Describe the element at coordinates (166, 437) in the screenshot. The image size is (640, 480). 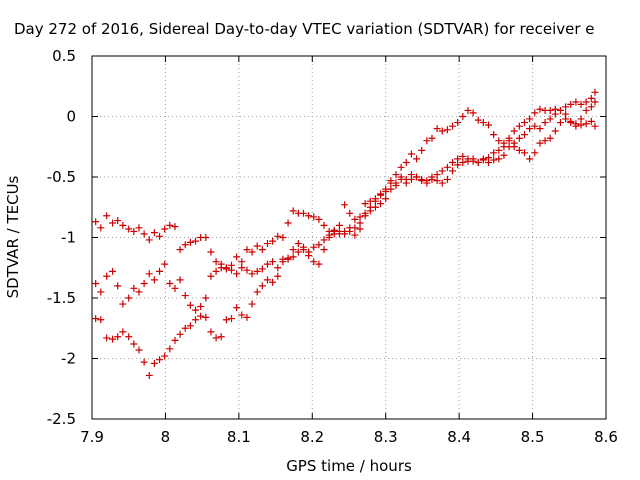
I see `x-tick-label: 8` at that location.